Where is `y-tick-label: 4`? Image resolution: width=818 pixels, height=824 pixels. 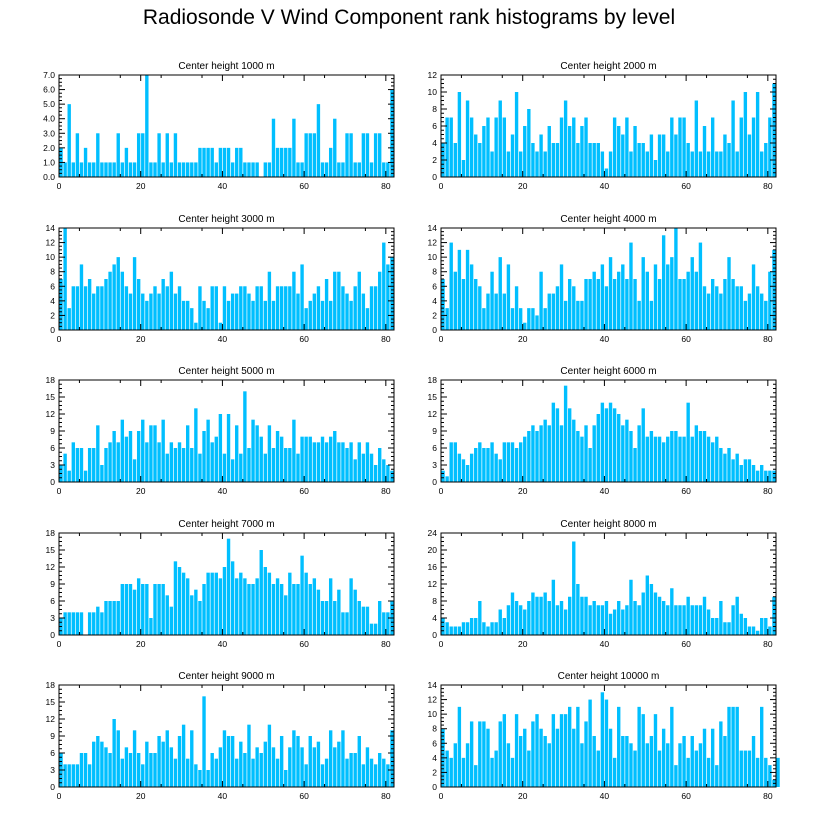 y-tick-label: 4 is located at coordinates (52, 301).